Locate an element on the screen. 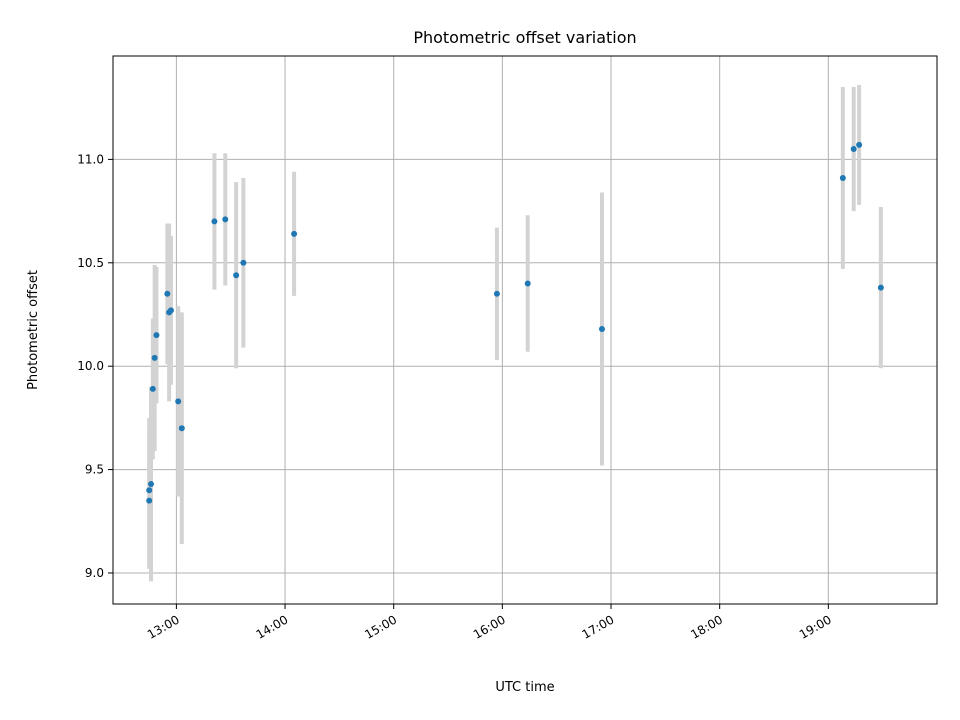 Image resolution: width=960 pixels, height=720 pixels. y-axis: 9.0 9.5 10.0 10.5 11.0 is located at coordinates (95, 366).